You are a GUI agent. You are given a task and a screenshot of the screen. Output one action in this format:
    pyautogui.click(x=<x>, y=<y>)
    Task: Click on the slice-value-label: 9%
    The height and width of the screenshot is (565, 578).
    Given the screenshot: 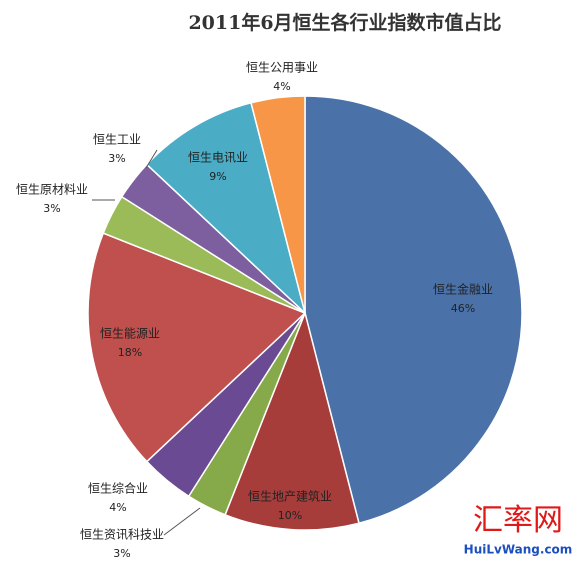 What is the action you would take?
    pyautogui.click(x=217, y=176)
    